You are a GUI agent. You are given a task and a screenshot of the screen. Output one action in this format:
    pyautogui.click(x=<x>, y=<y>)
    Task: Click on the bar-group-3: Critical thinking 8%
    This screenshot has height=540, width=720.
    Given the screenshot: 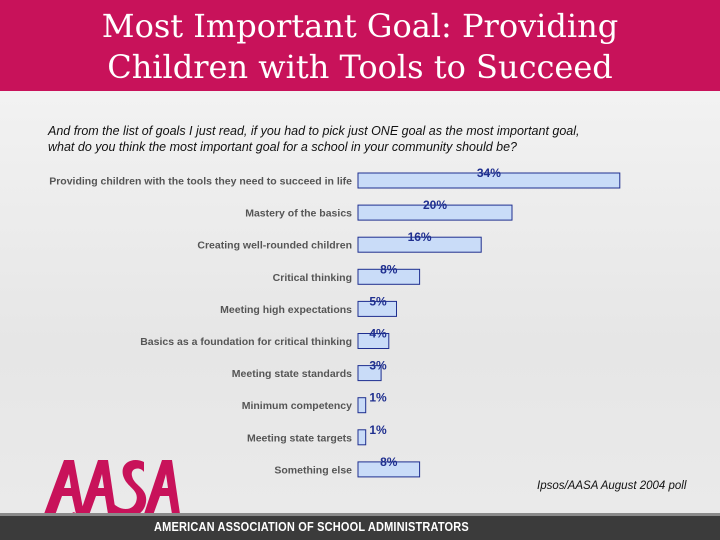 What is the action you would take?
    pyautogui.click(x=347, y=273)
    